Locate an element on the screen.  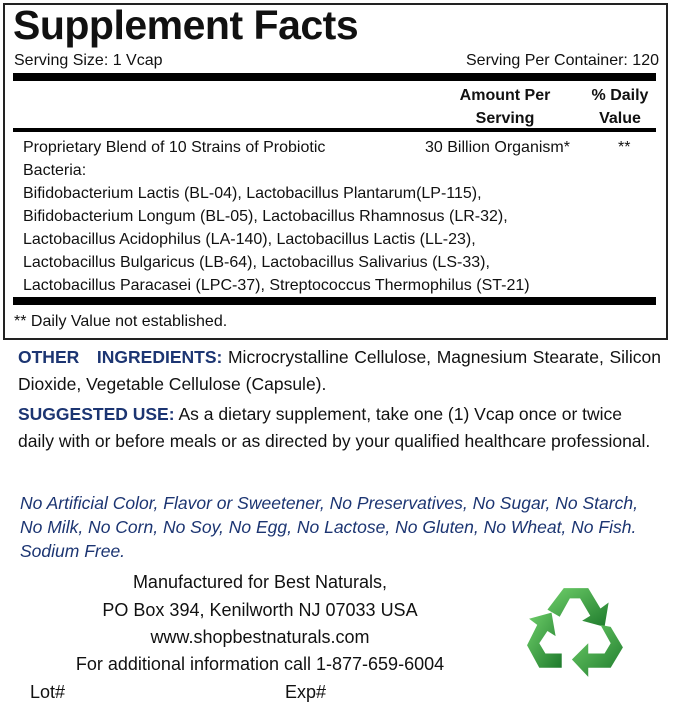
recycle-icon is located at coordinates (575, 632).